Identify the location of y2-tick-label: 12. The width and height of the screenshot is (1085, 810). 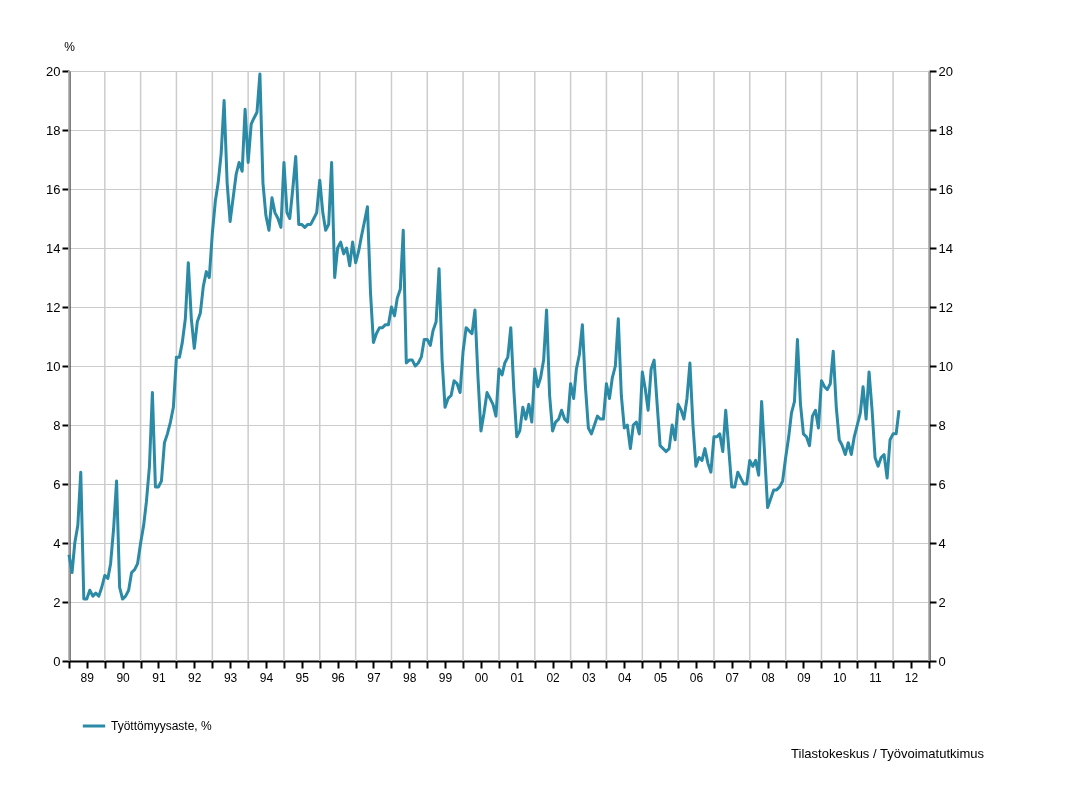
(945, 307).